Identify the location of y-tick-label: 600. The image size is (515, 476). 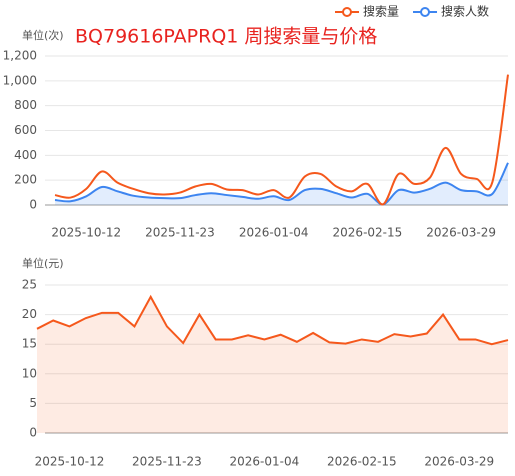
(25, 130).